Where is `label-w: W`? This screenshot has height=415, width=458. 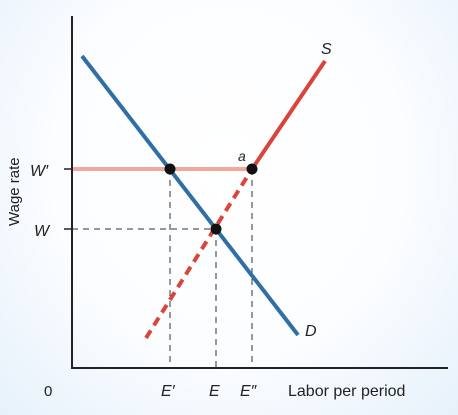
label-w: W is located at coordinates (42, 231).